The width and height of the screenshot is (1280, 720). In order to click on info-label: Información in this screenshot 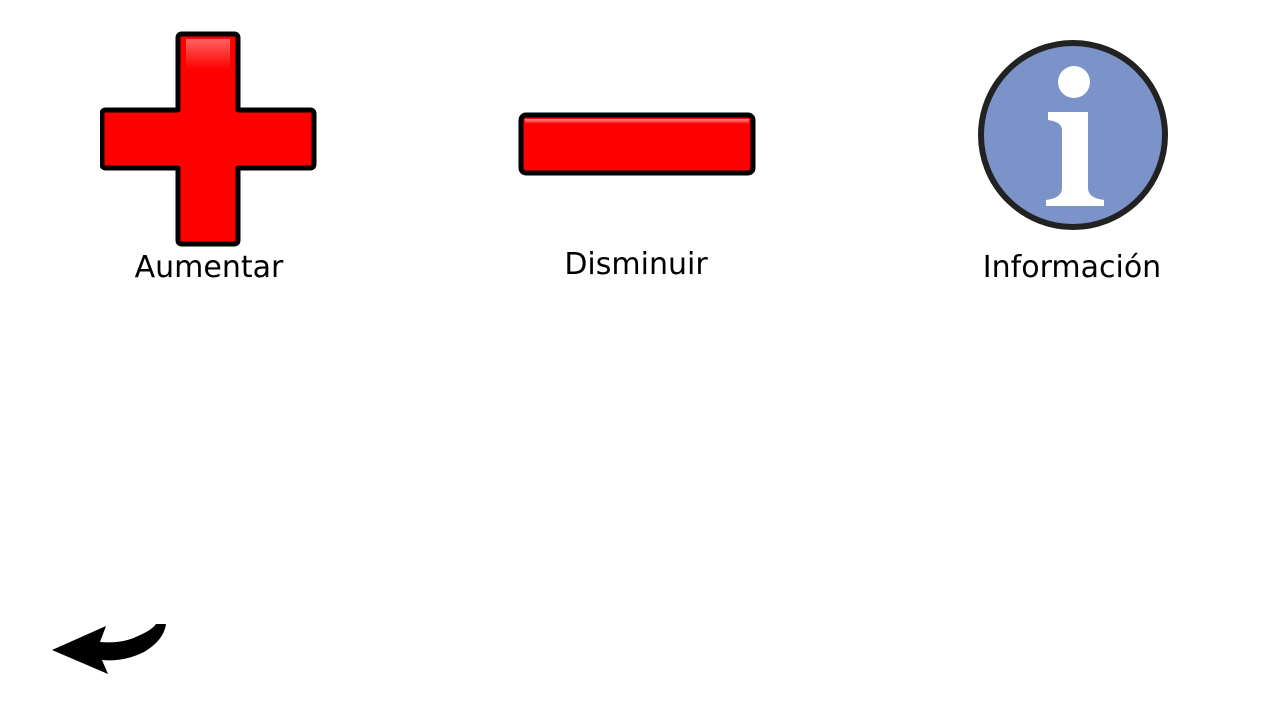, I will do `click(1072, 267)`.